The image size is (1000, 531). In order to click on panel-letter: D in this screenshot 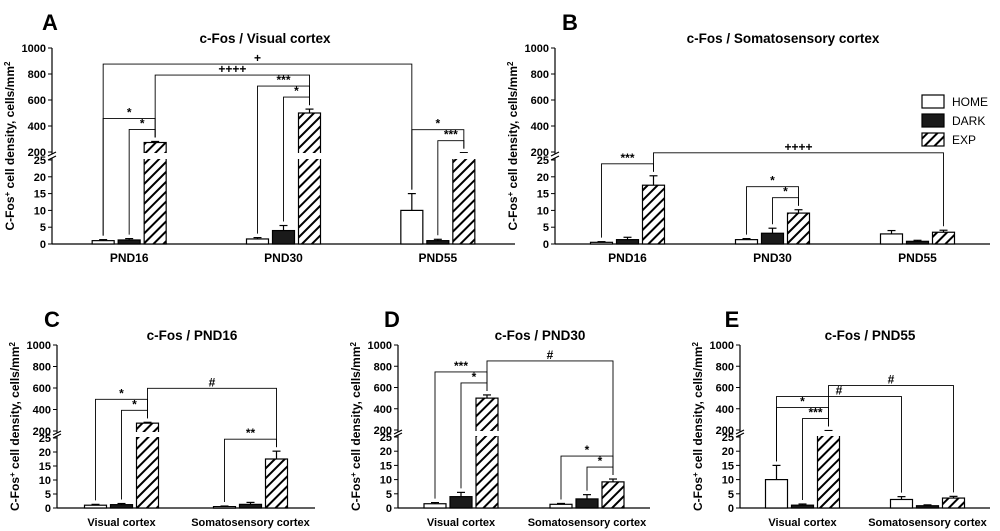, I will do `click(392, 319)`.